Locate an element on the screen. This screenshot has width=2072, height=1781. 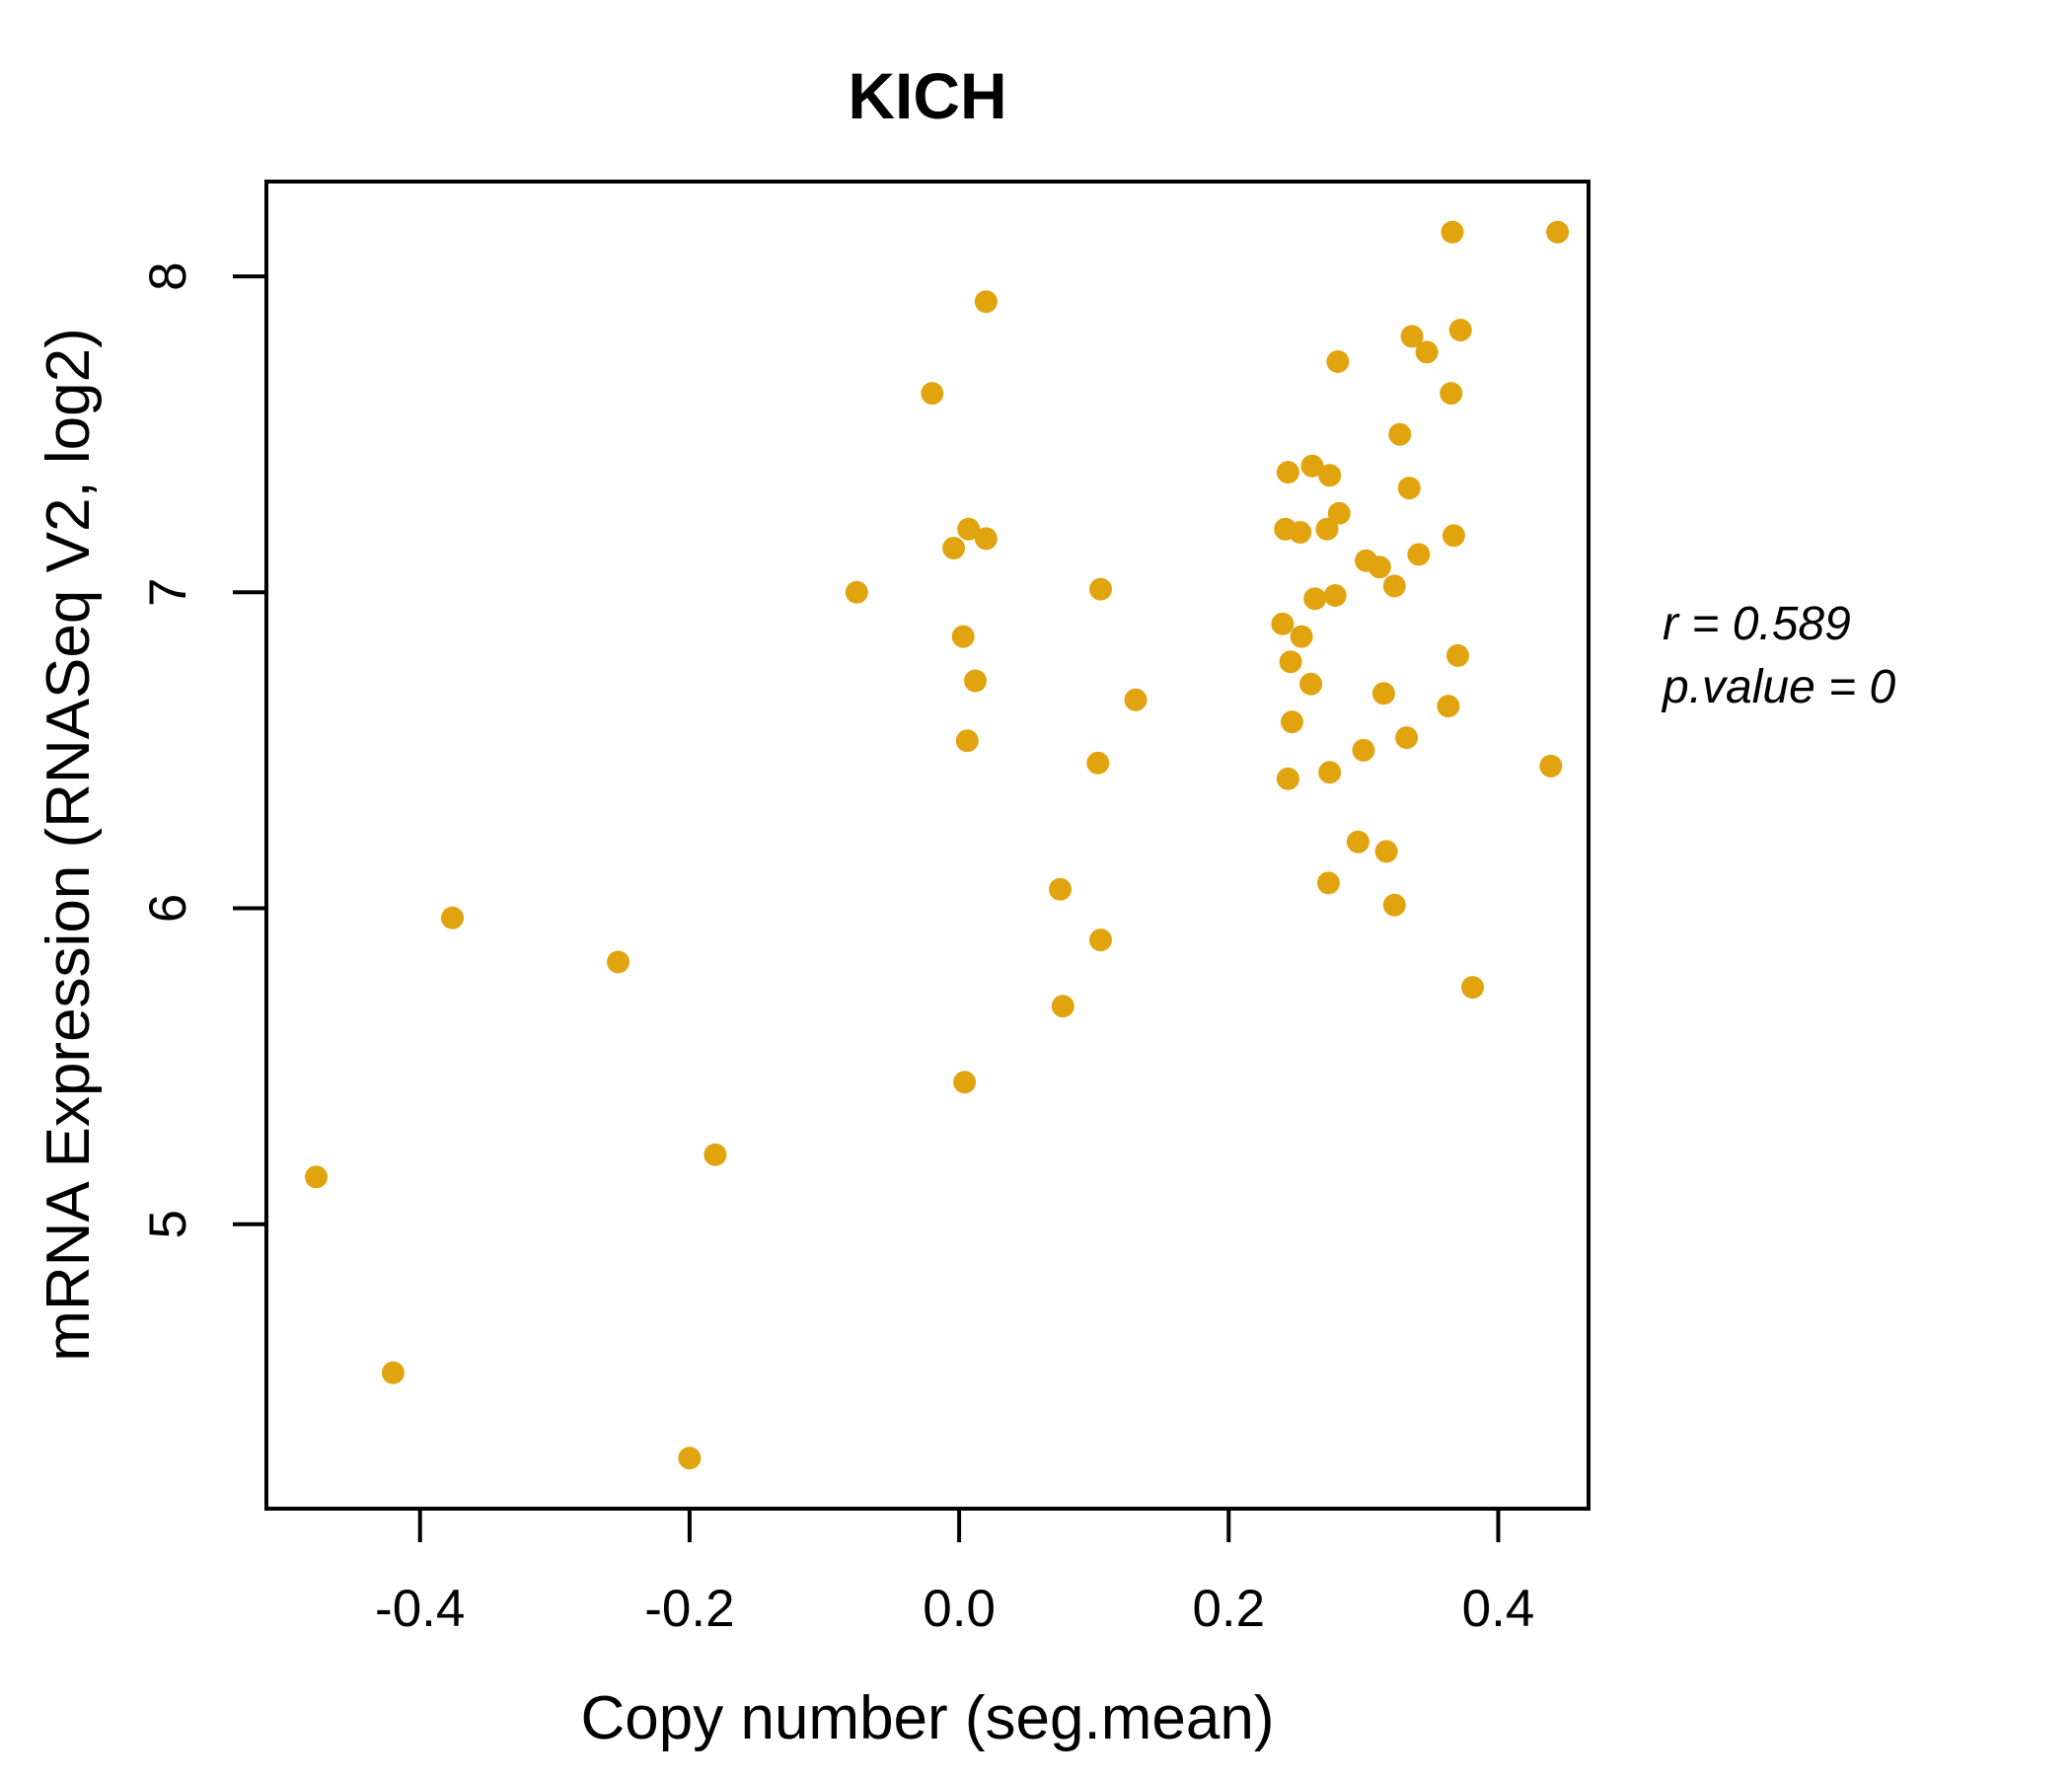
x-tick-label: 0.0 is located at coordinates (960, 1609).